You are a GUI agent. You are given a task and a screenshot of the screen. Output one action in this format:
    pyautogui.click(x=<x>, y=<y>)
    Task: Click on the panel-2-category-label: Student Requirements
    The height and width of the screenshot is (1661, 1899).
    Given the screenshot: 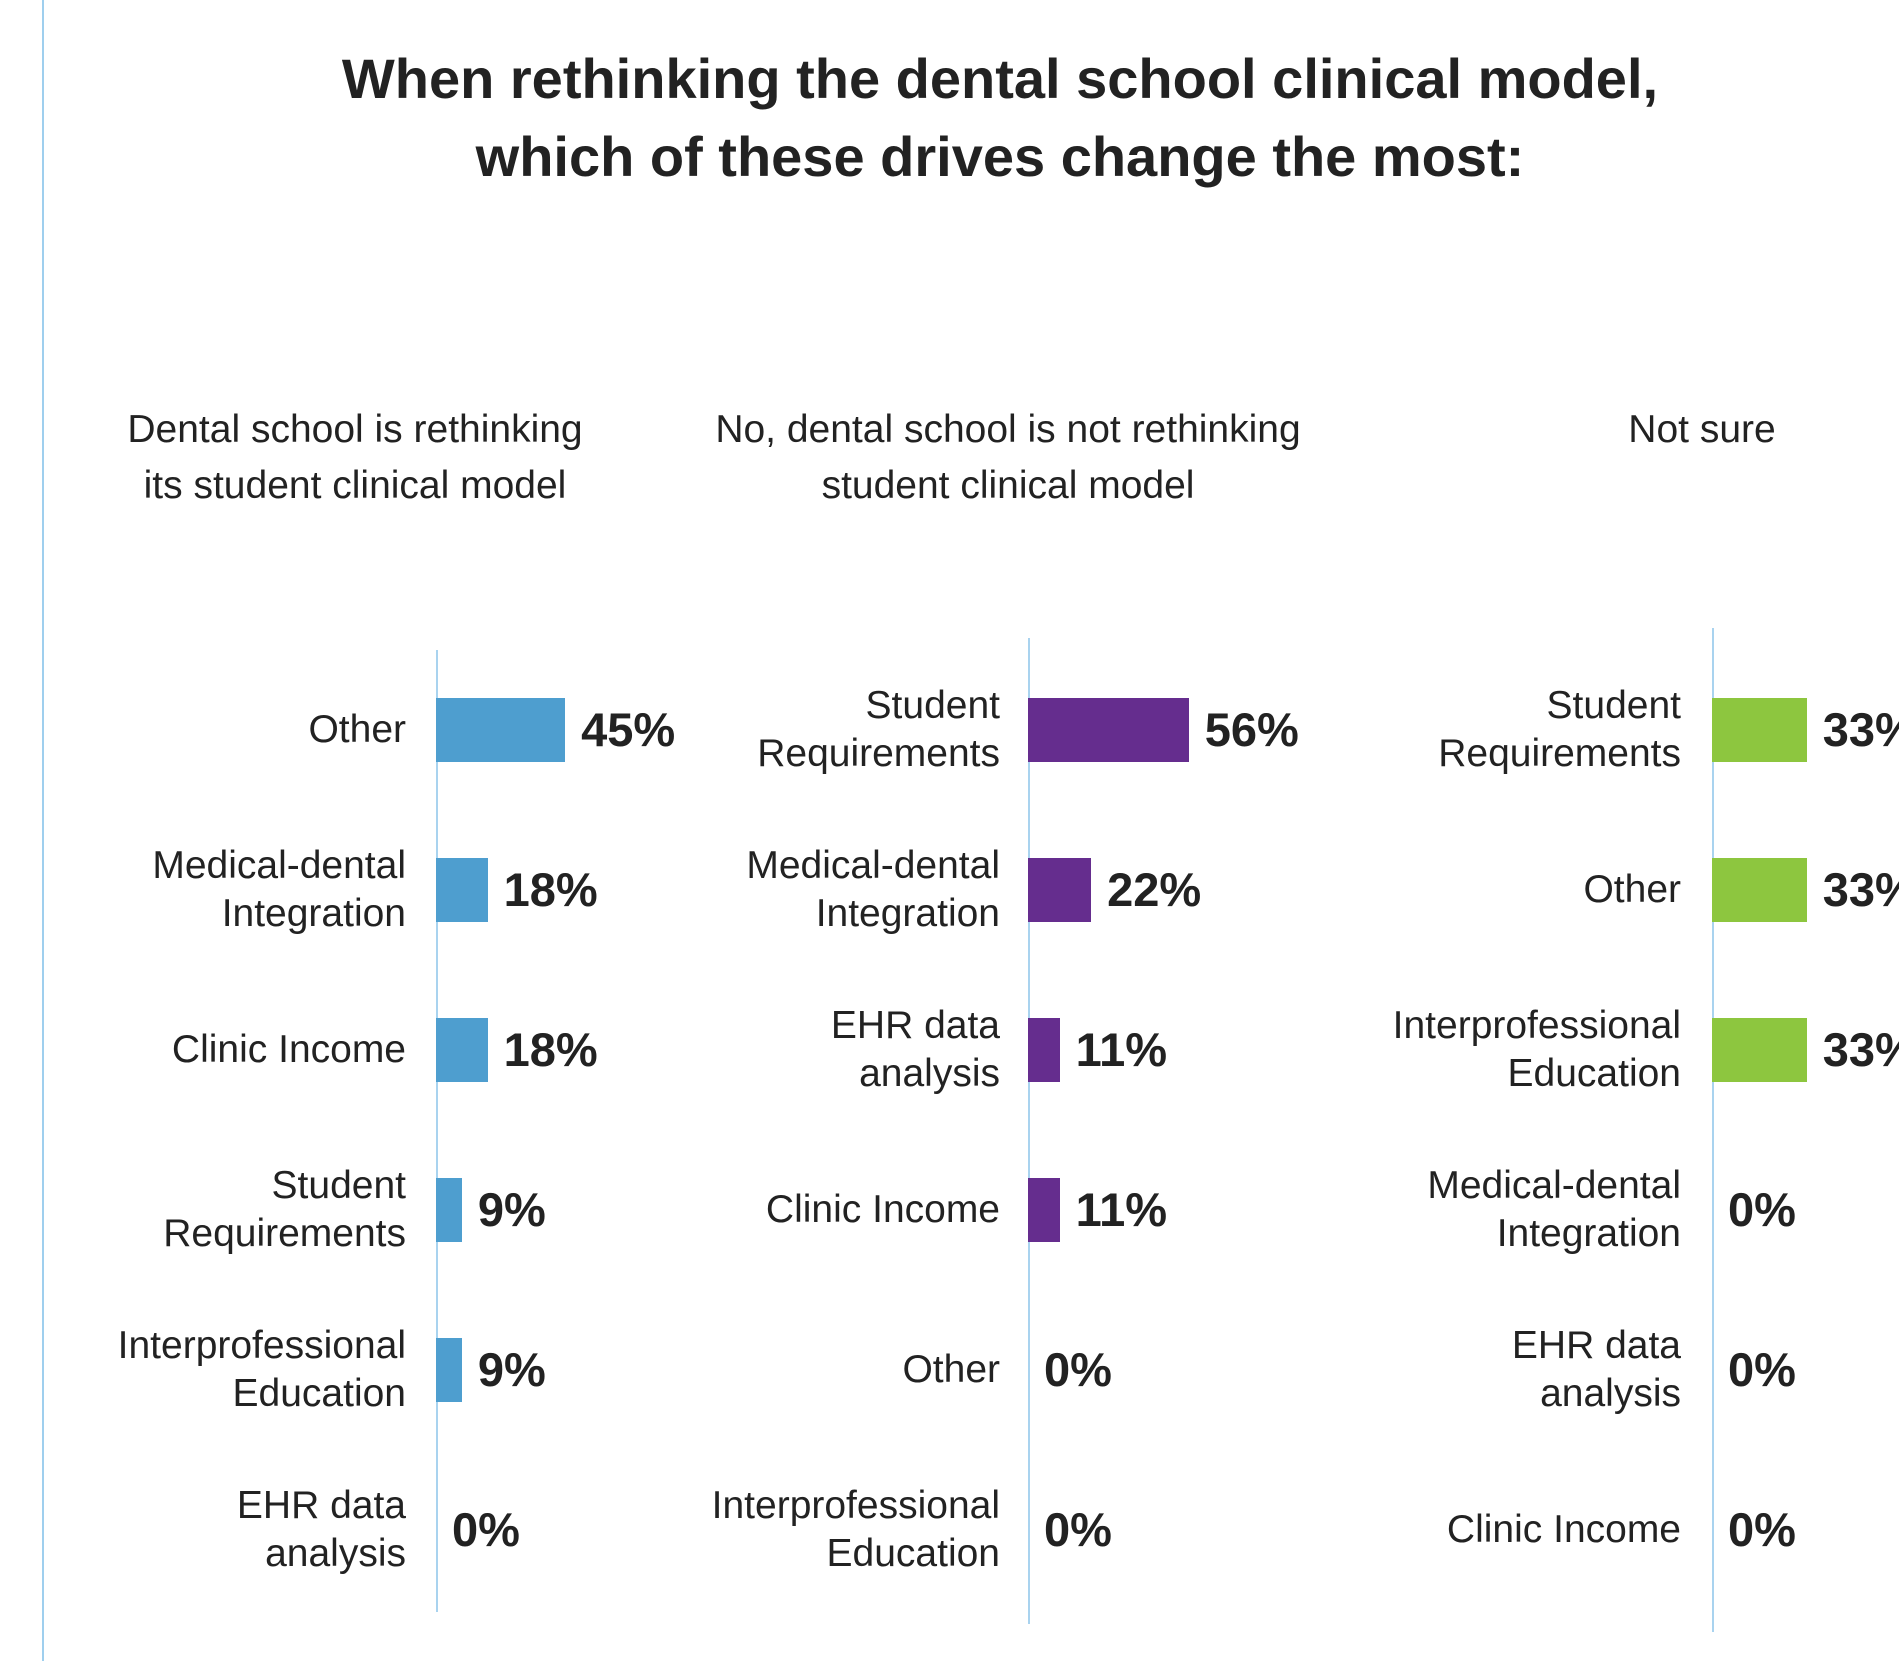 What is the action you would take?
    pyautogui.click(x=790, y=730)
    